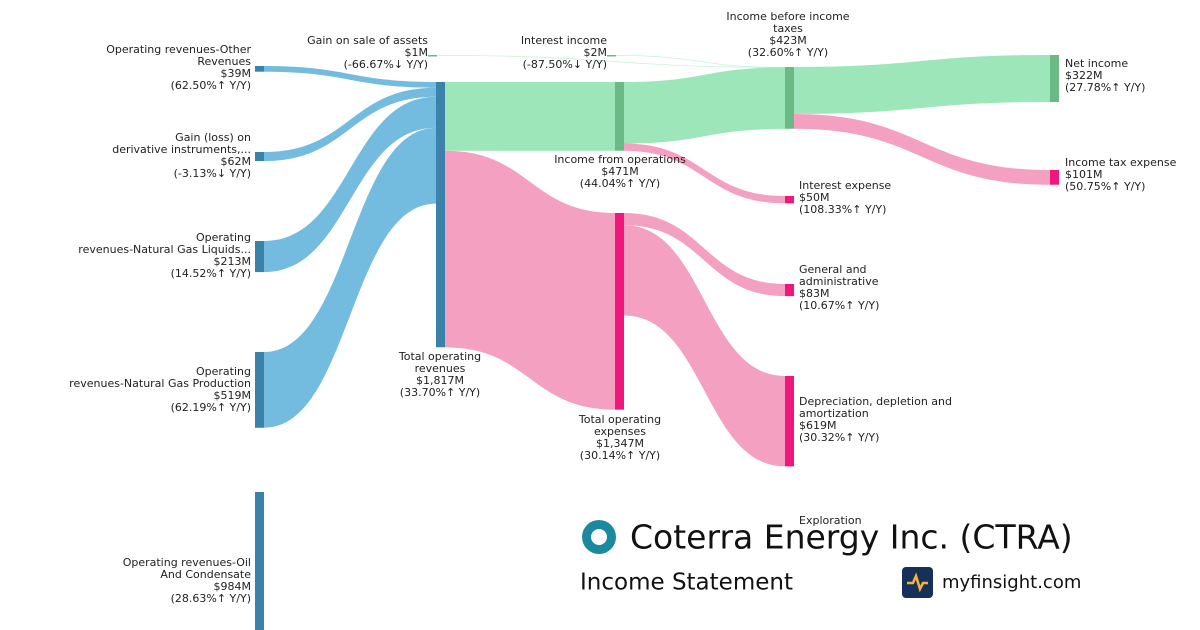 The height and width of the screenshot is (630, 1200). What do you see at coordinates (787, 16) in the screenshot?
I see `node-name: Income before income` at bounding box center [787, 16].